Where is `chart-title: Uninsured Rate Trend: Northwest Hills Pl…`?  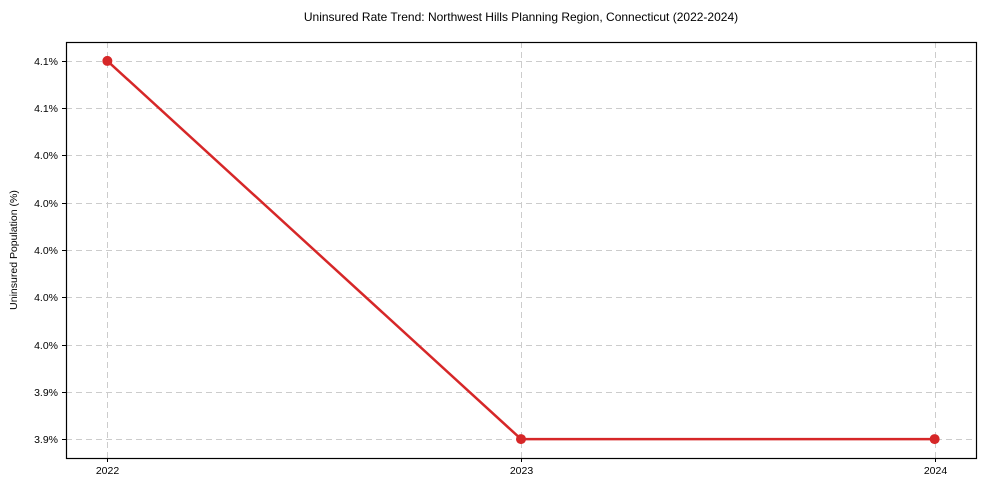 chart-title: Uninsured Rate Trend: Northwest Hills Pl… is located at coordinates (521, 17).